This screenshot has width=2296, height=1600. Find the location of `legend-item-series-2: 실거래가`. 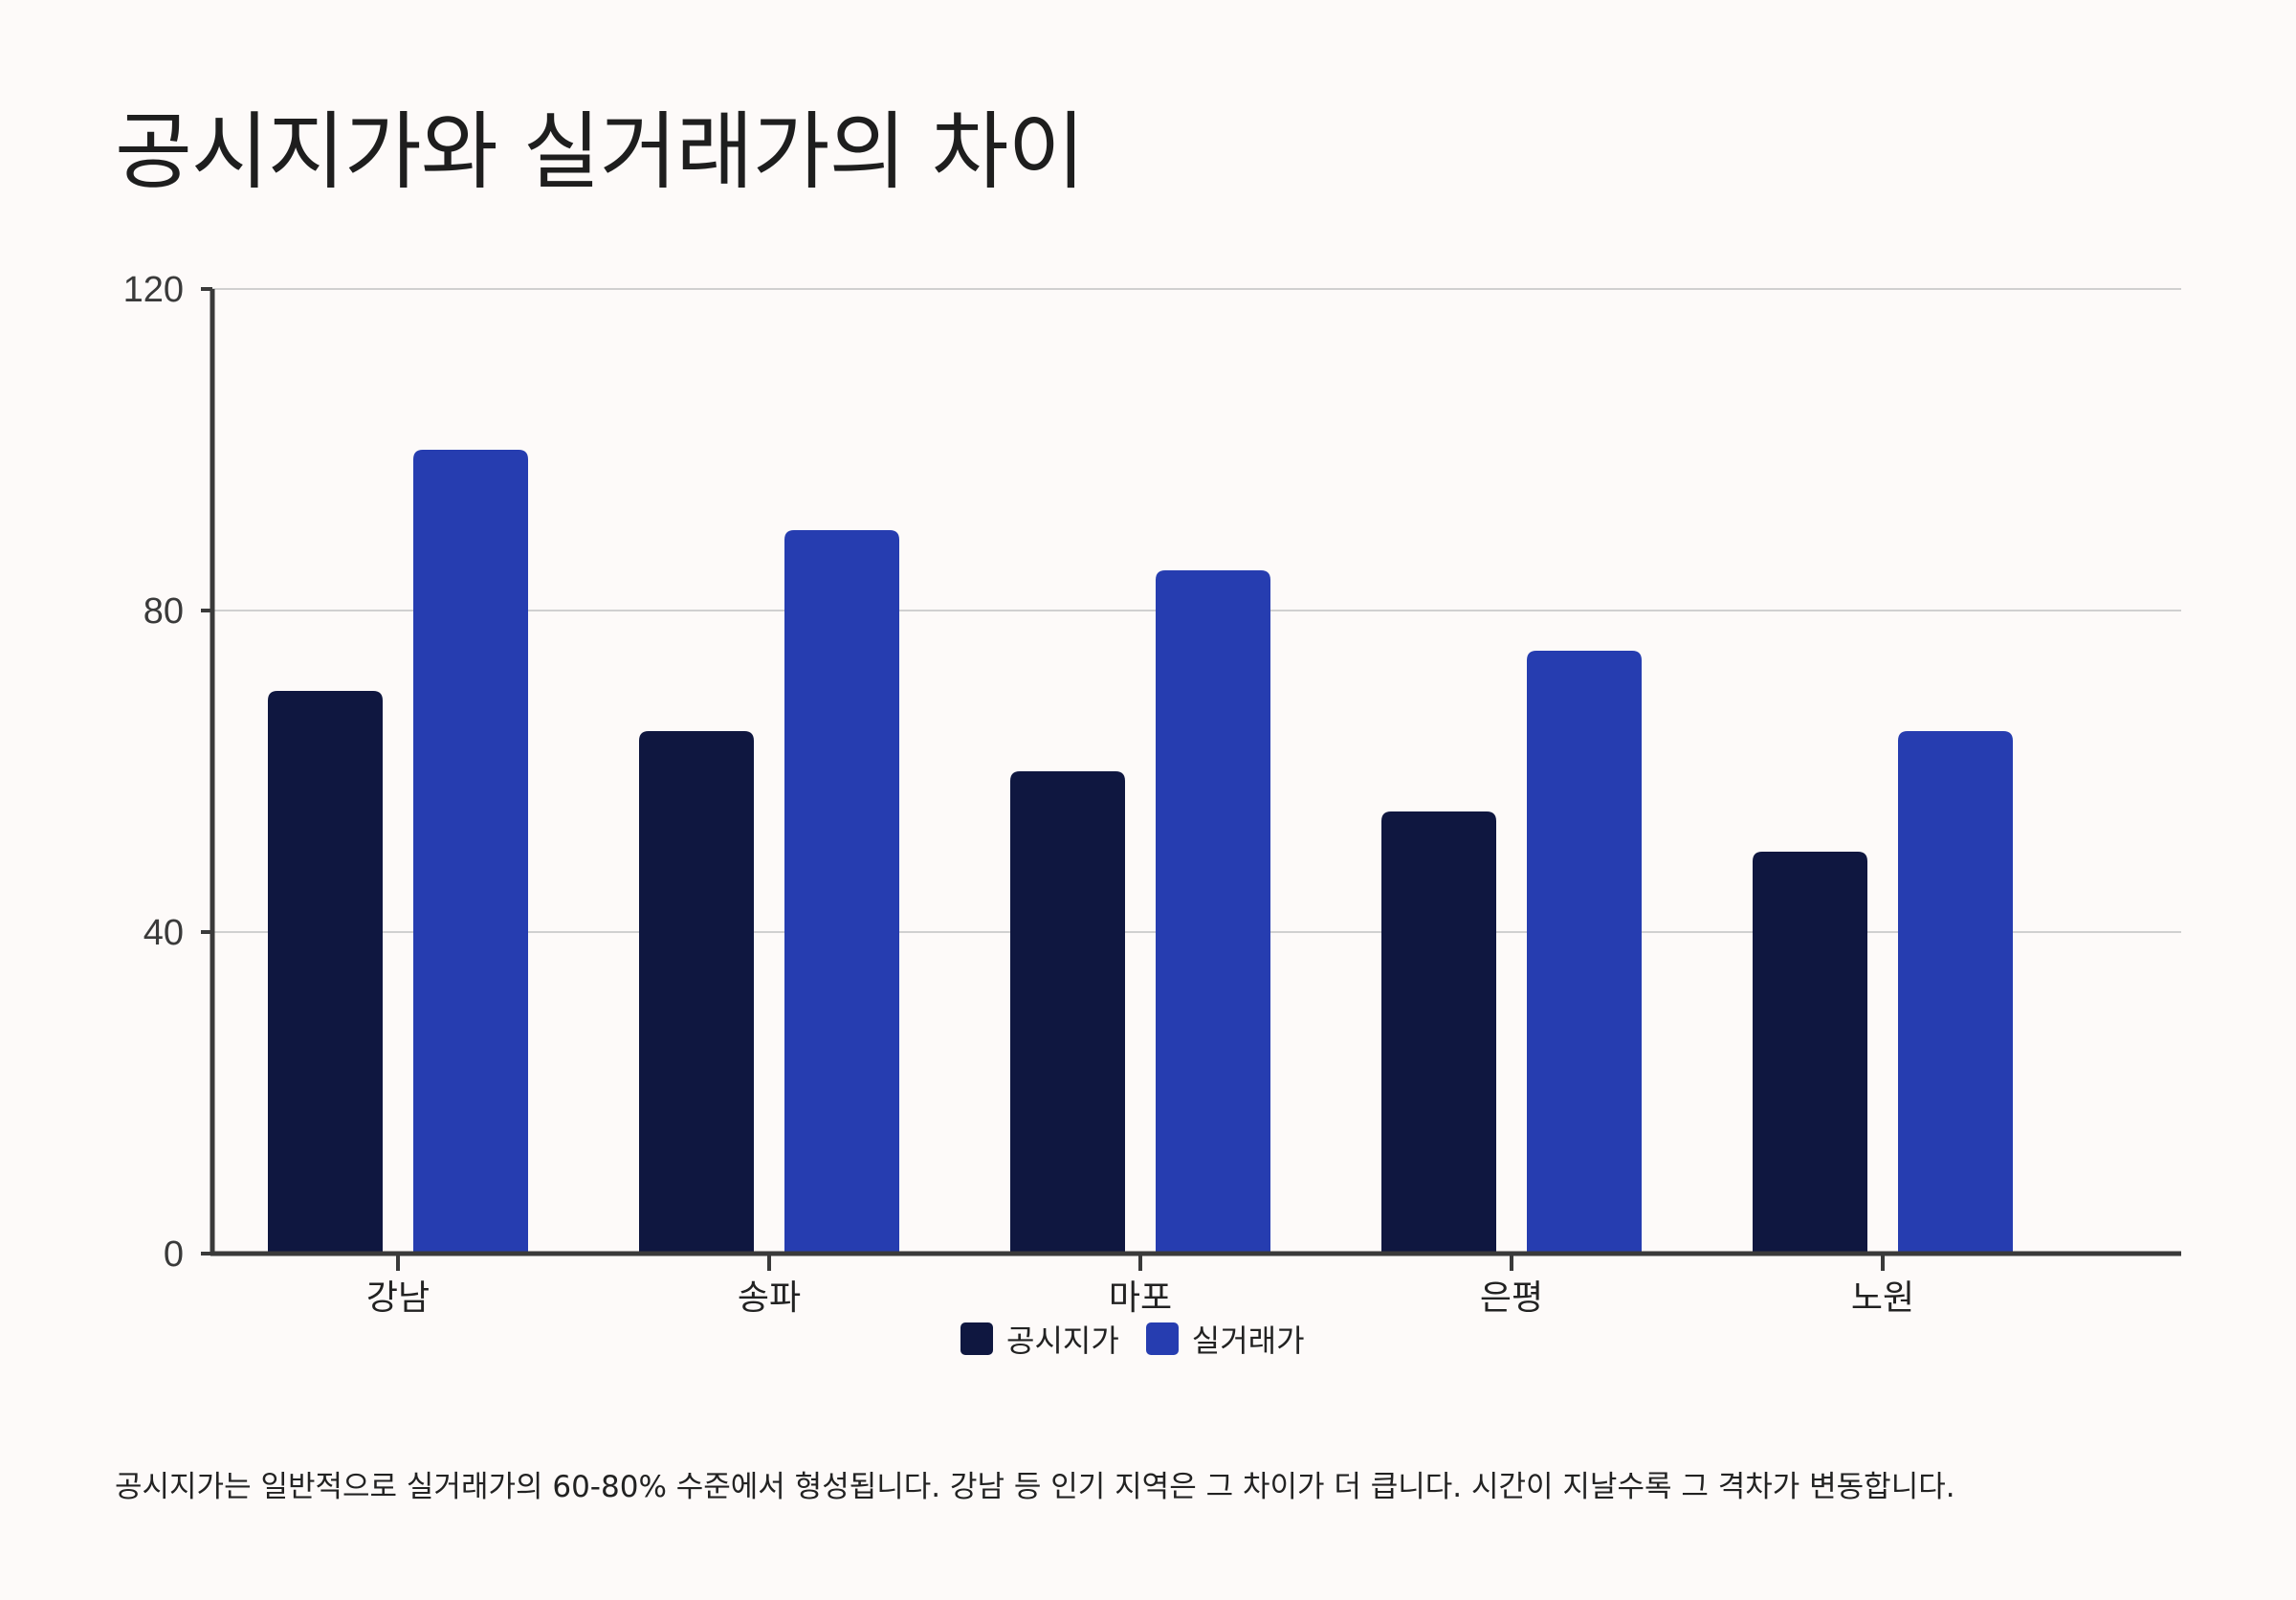

legend-item-series-2: 실거래가 is located at coordinates (1225, 1339).